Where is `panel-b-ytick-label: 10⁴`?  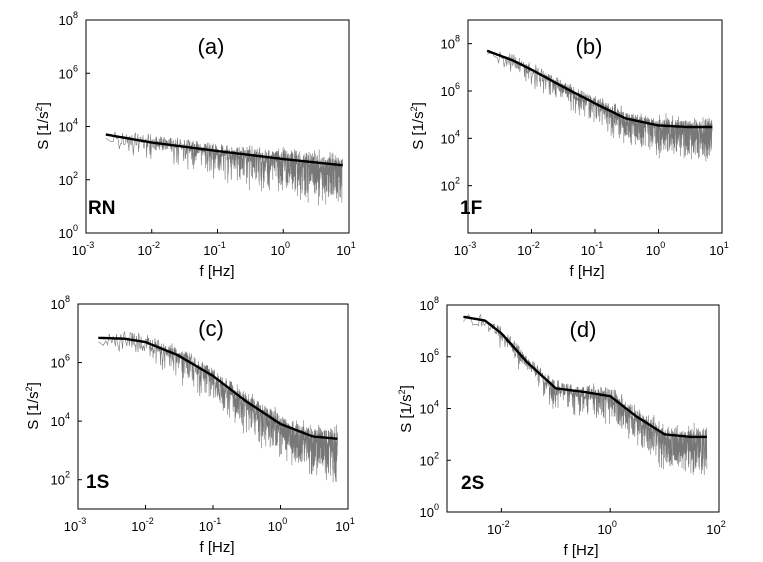
panel-b-ytick-label: 10⁴ is located at coordinates (450, 137).